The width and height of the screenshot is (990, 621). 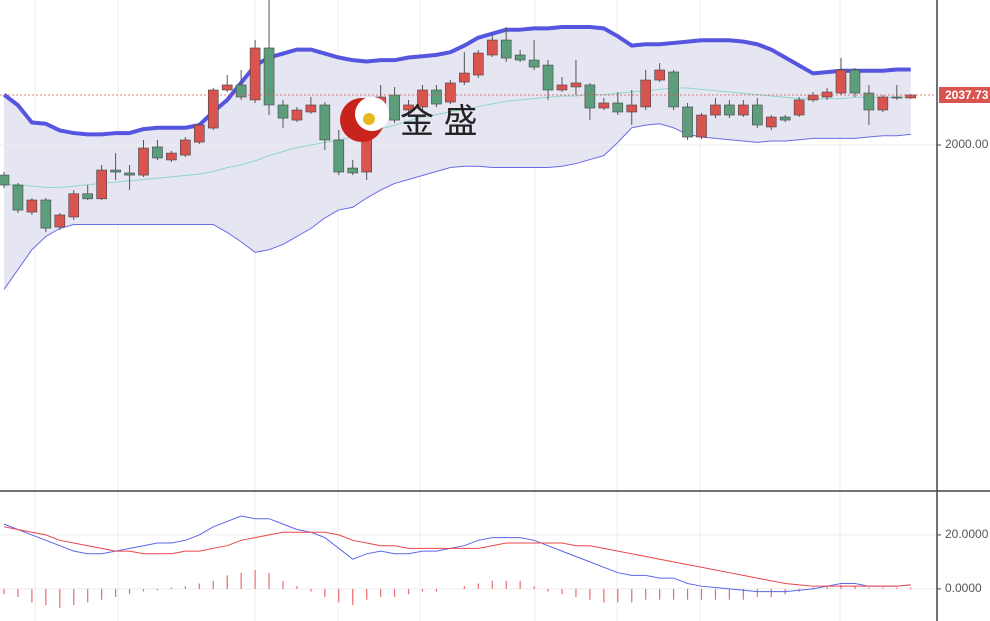 I want to click on y-tick-label: 2000.00, so click(x=967, y=144).